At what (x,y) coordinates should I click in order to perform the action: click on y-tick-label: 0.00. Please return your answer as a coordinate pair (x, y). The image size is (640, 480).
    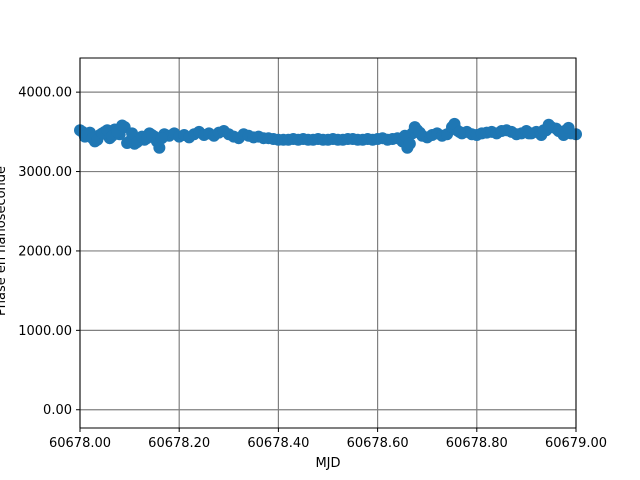
    Looking at the image, I should click on (57, 410).